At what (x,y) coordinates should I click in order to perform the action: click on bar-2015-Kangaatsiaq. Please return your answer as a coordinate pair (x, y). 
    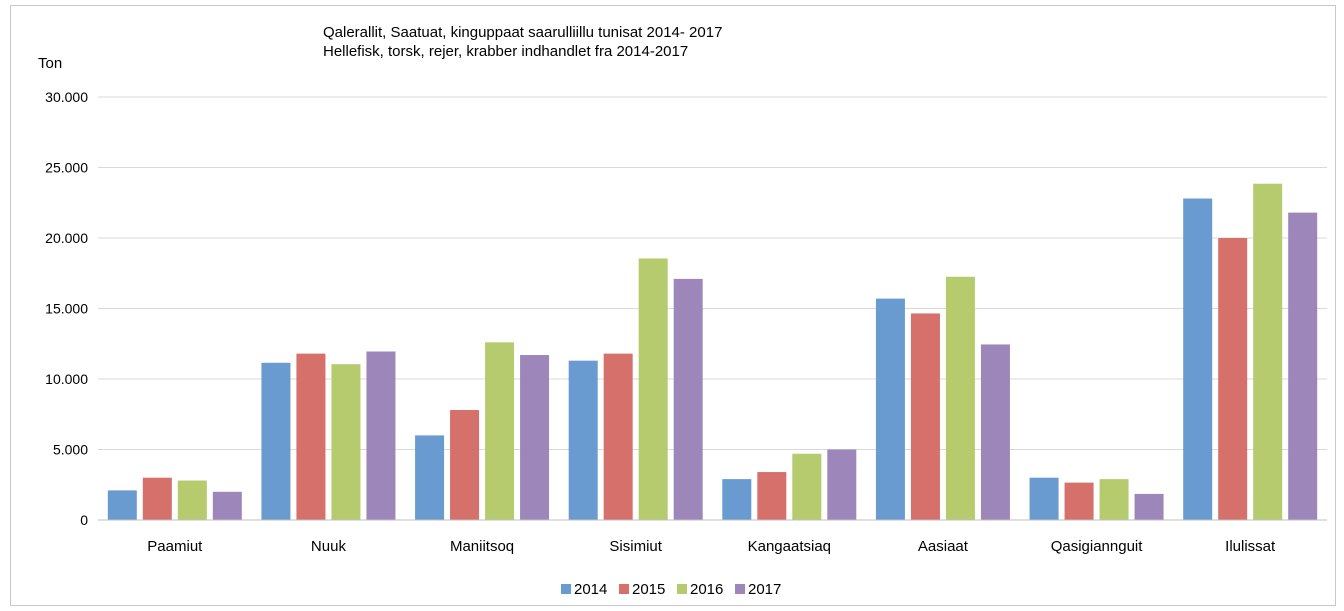
    Looking at the image, I should click on (772, 496).